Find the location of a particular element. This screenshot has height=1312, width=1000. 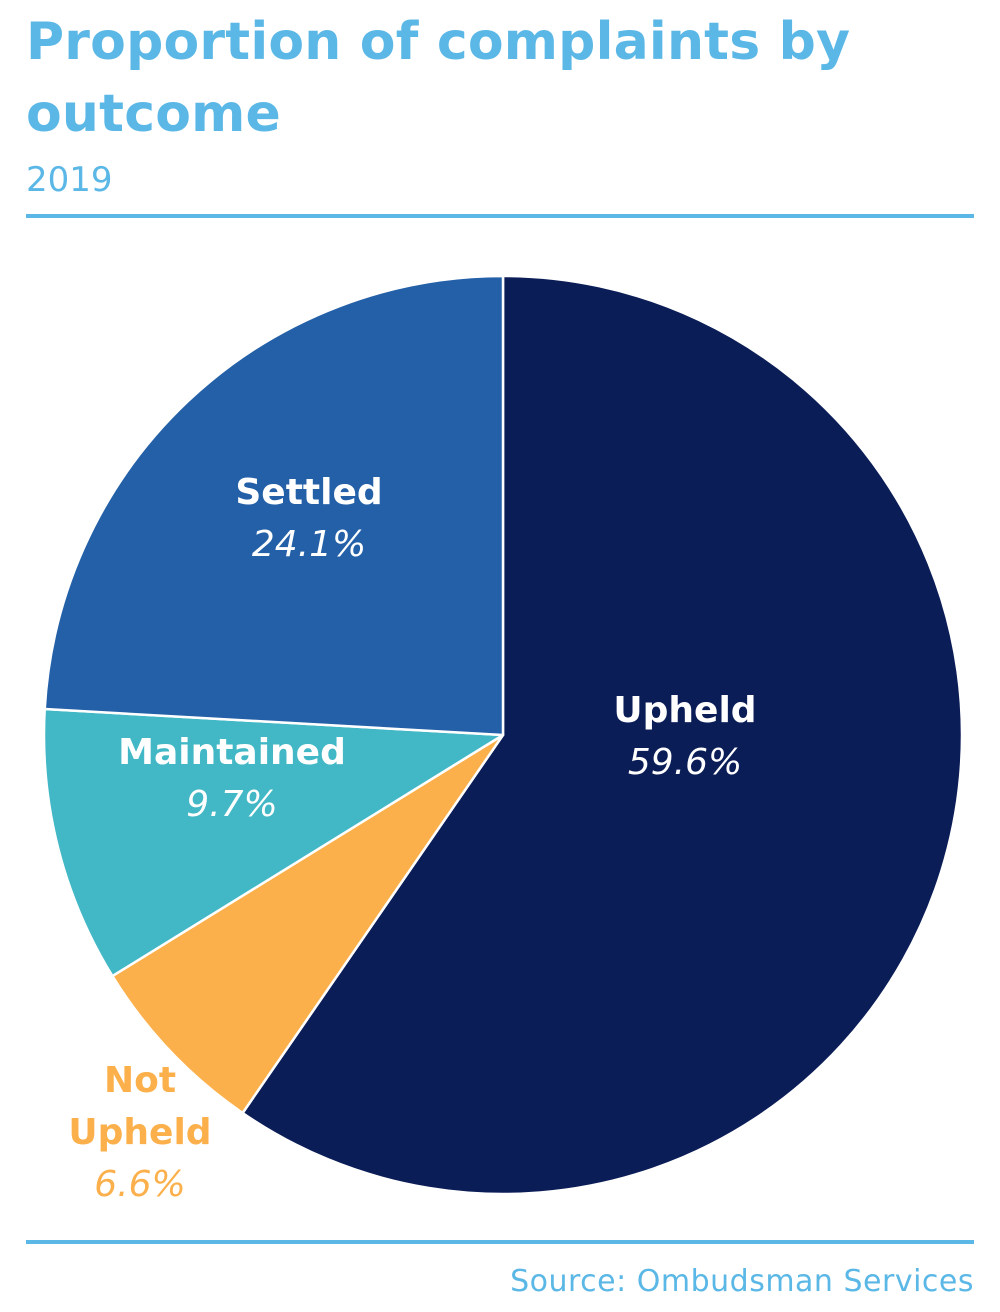

pie-slice-not-upheld is located at coordinates (308, 924).